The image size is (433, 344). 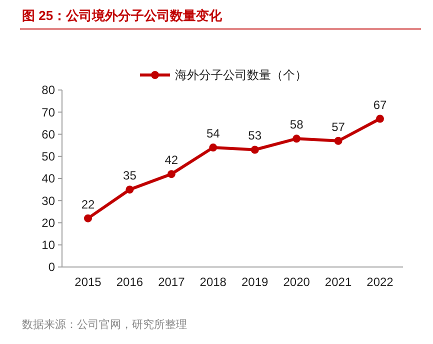 What do you see at coordinates (339, 127) in the screenshot?
I see `data-label: 57` at bounding box center [339, 127].